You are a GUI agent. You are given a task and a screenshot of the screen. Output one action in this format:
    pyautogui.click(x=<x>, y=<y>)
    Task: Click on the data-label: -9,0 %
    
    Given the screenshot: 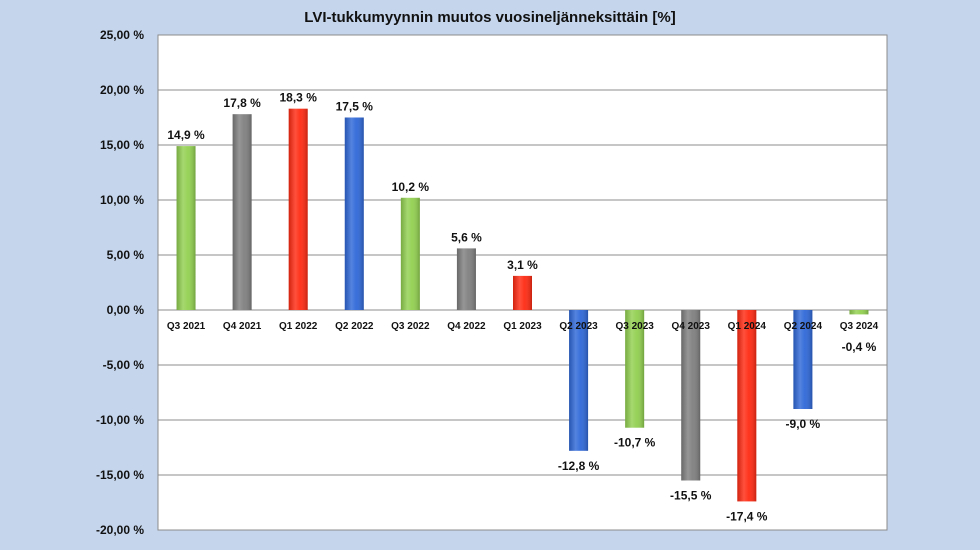 What is the action you would take?
    pyautogui.click(x=803, y=424)
    